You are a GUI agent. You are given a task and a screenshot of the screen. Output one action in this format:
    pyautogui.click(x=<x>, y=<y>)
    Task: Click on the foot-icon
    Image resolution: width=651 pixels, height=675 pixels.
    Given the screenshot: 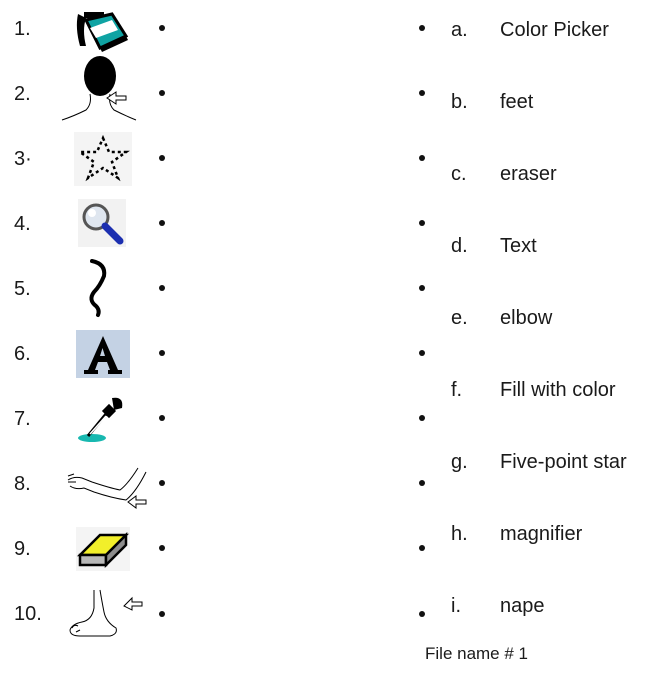 What is the action you would take?
    pyautogui.click(x=106, y=613)
    